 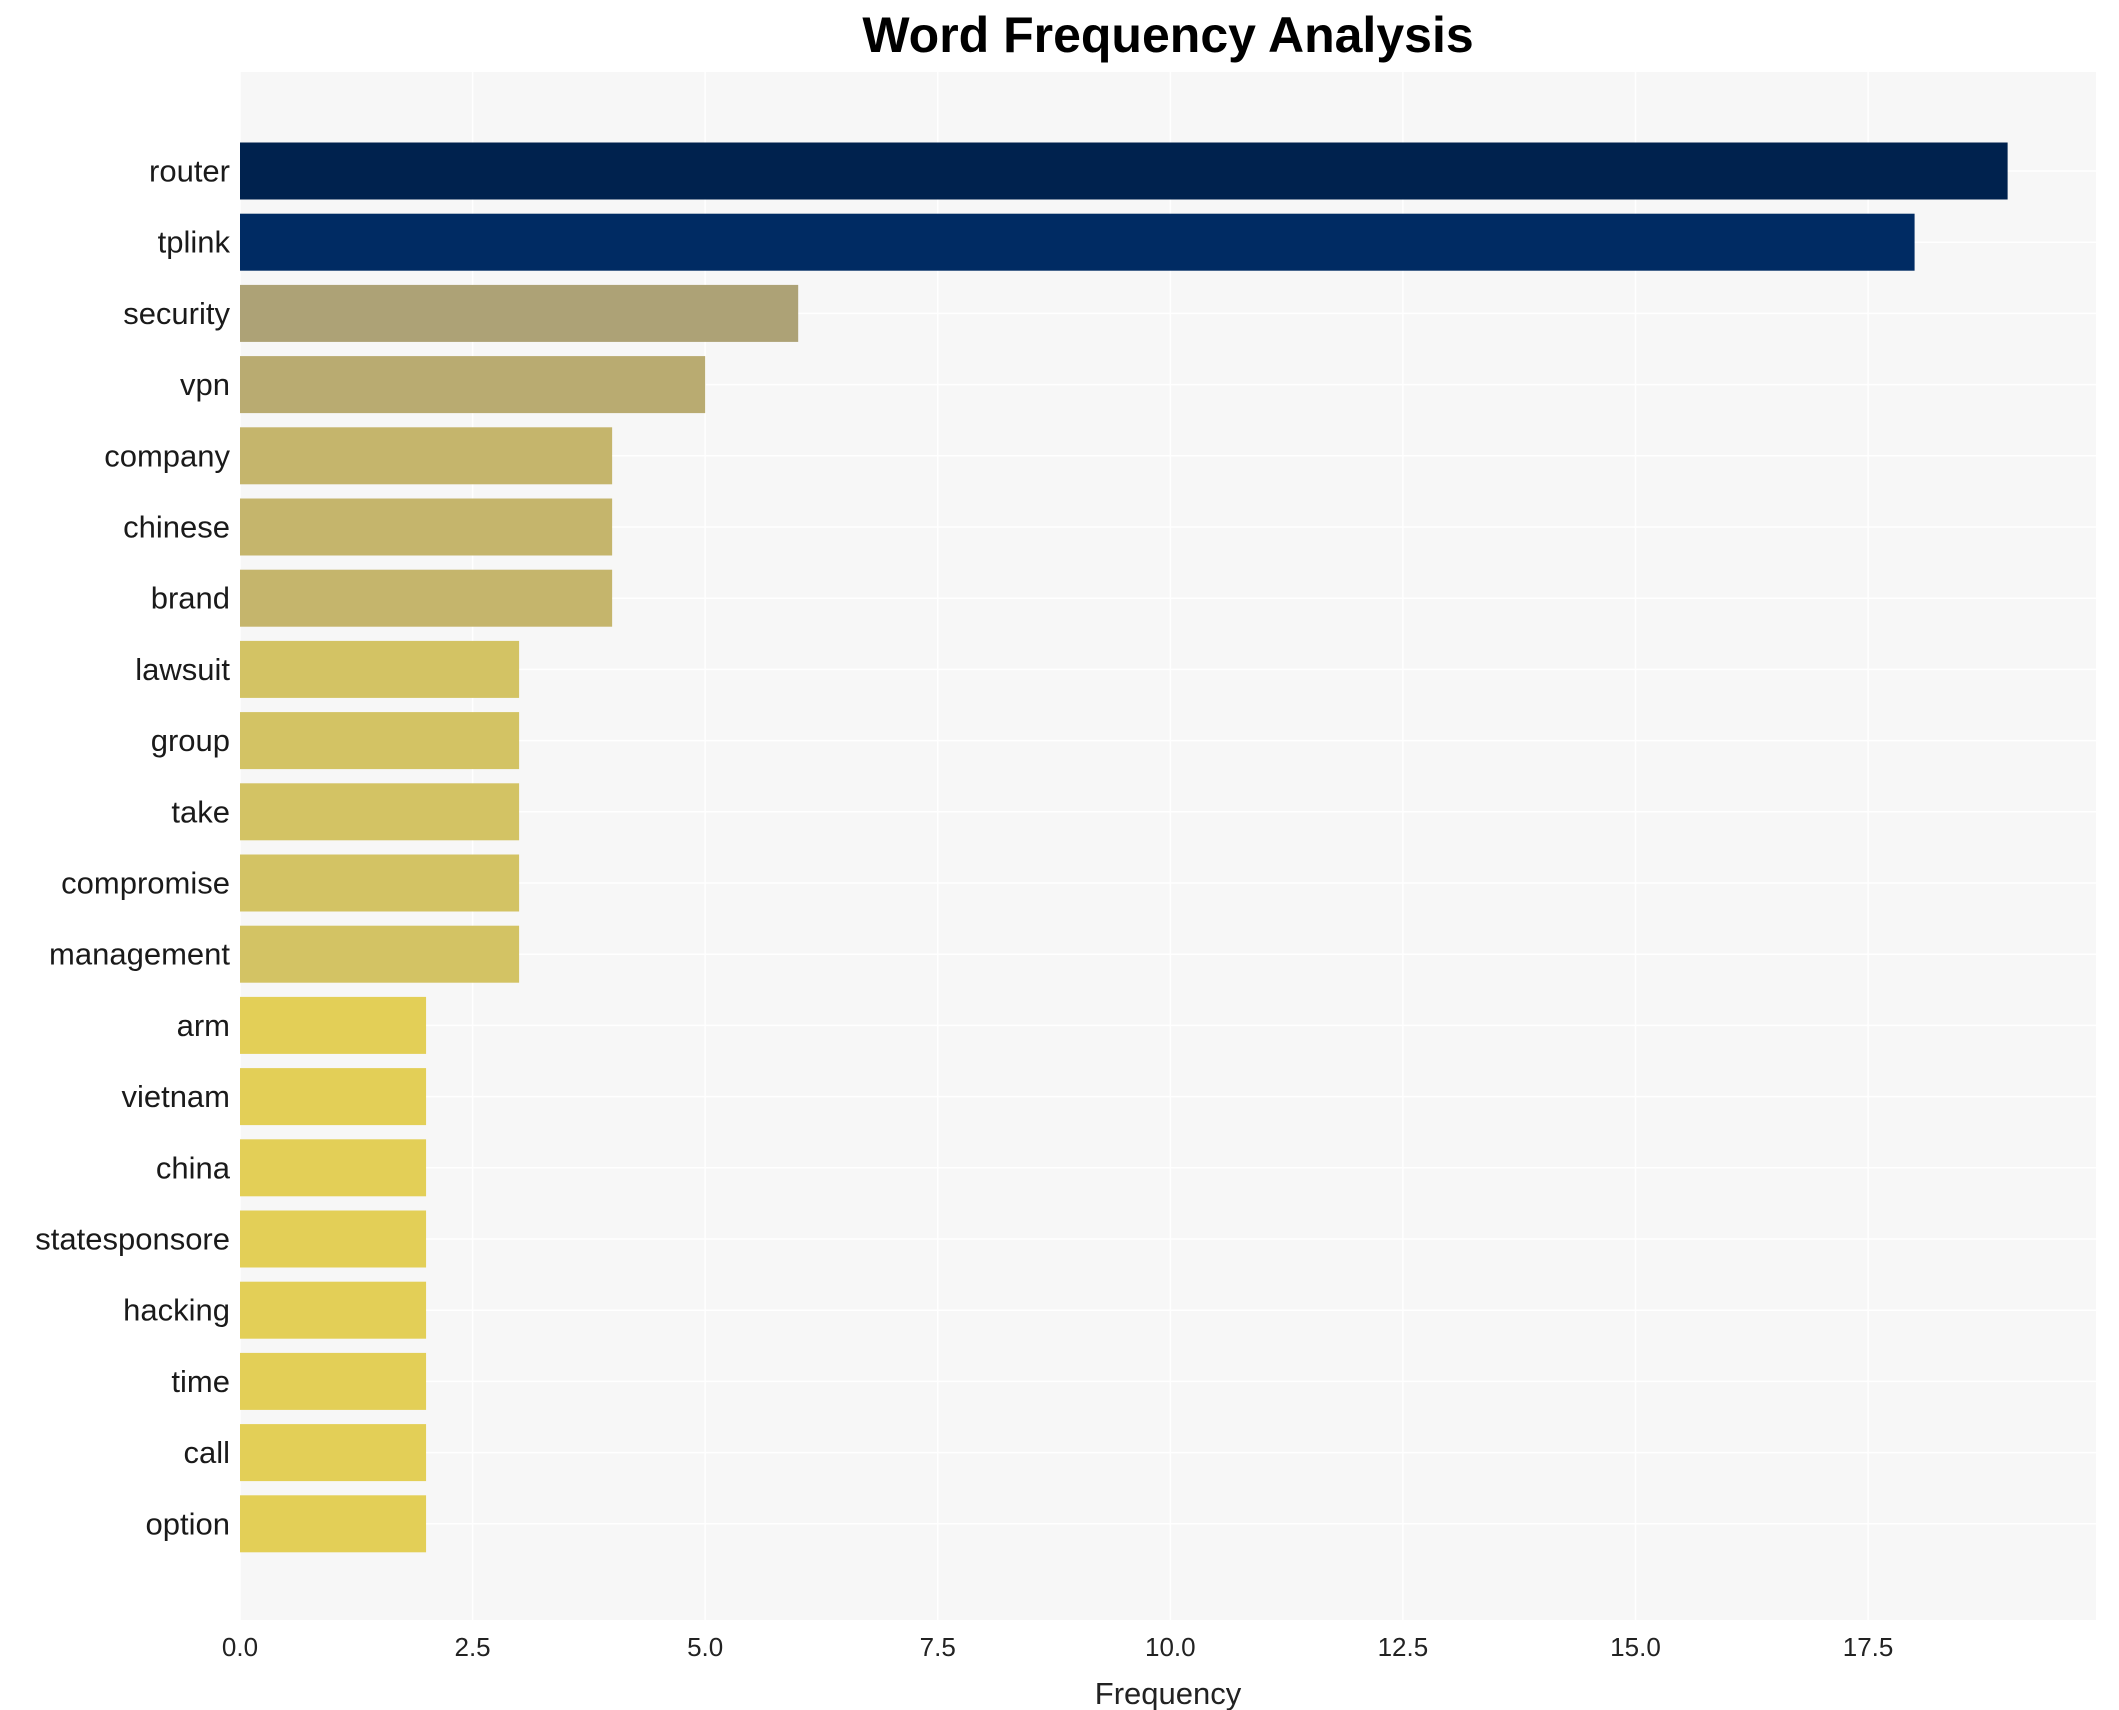 What do you see at coordinates (205, 384) in the screenshot?
I see `category-label-vpn: vpn` at bounding box center [205, 384].